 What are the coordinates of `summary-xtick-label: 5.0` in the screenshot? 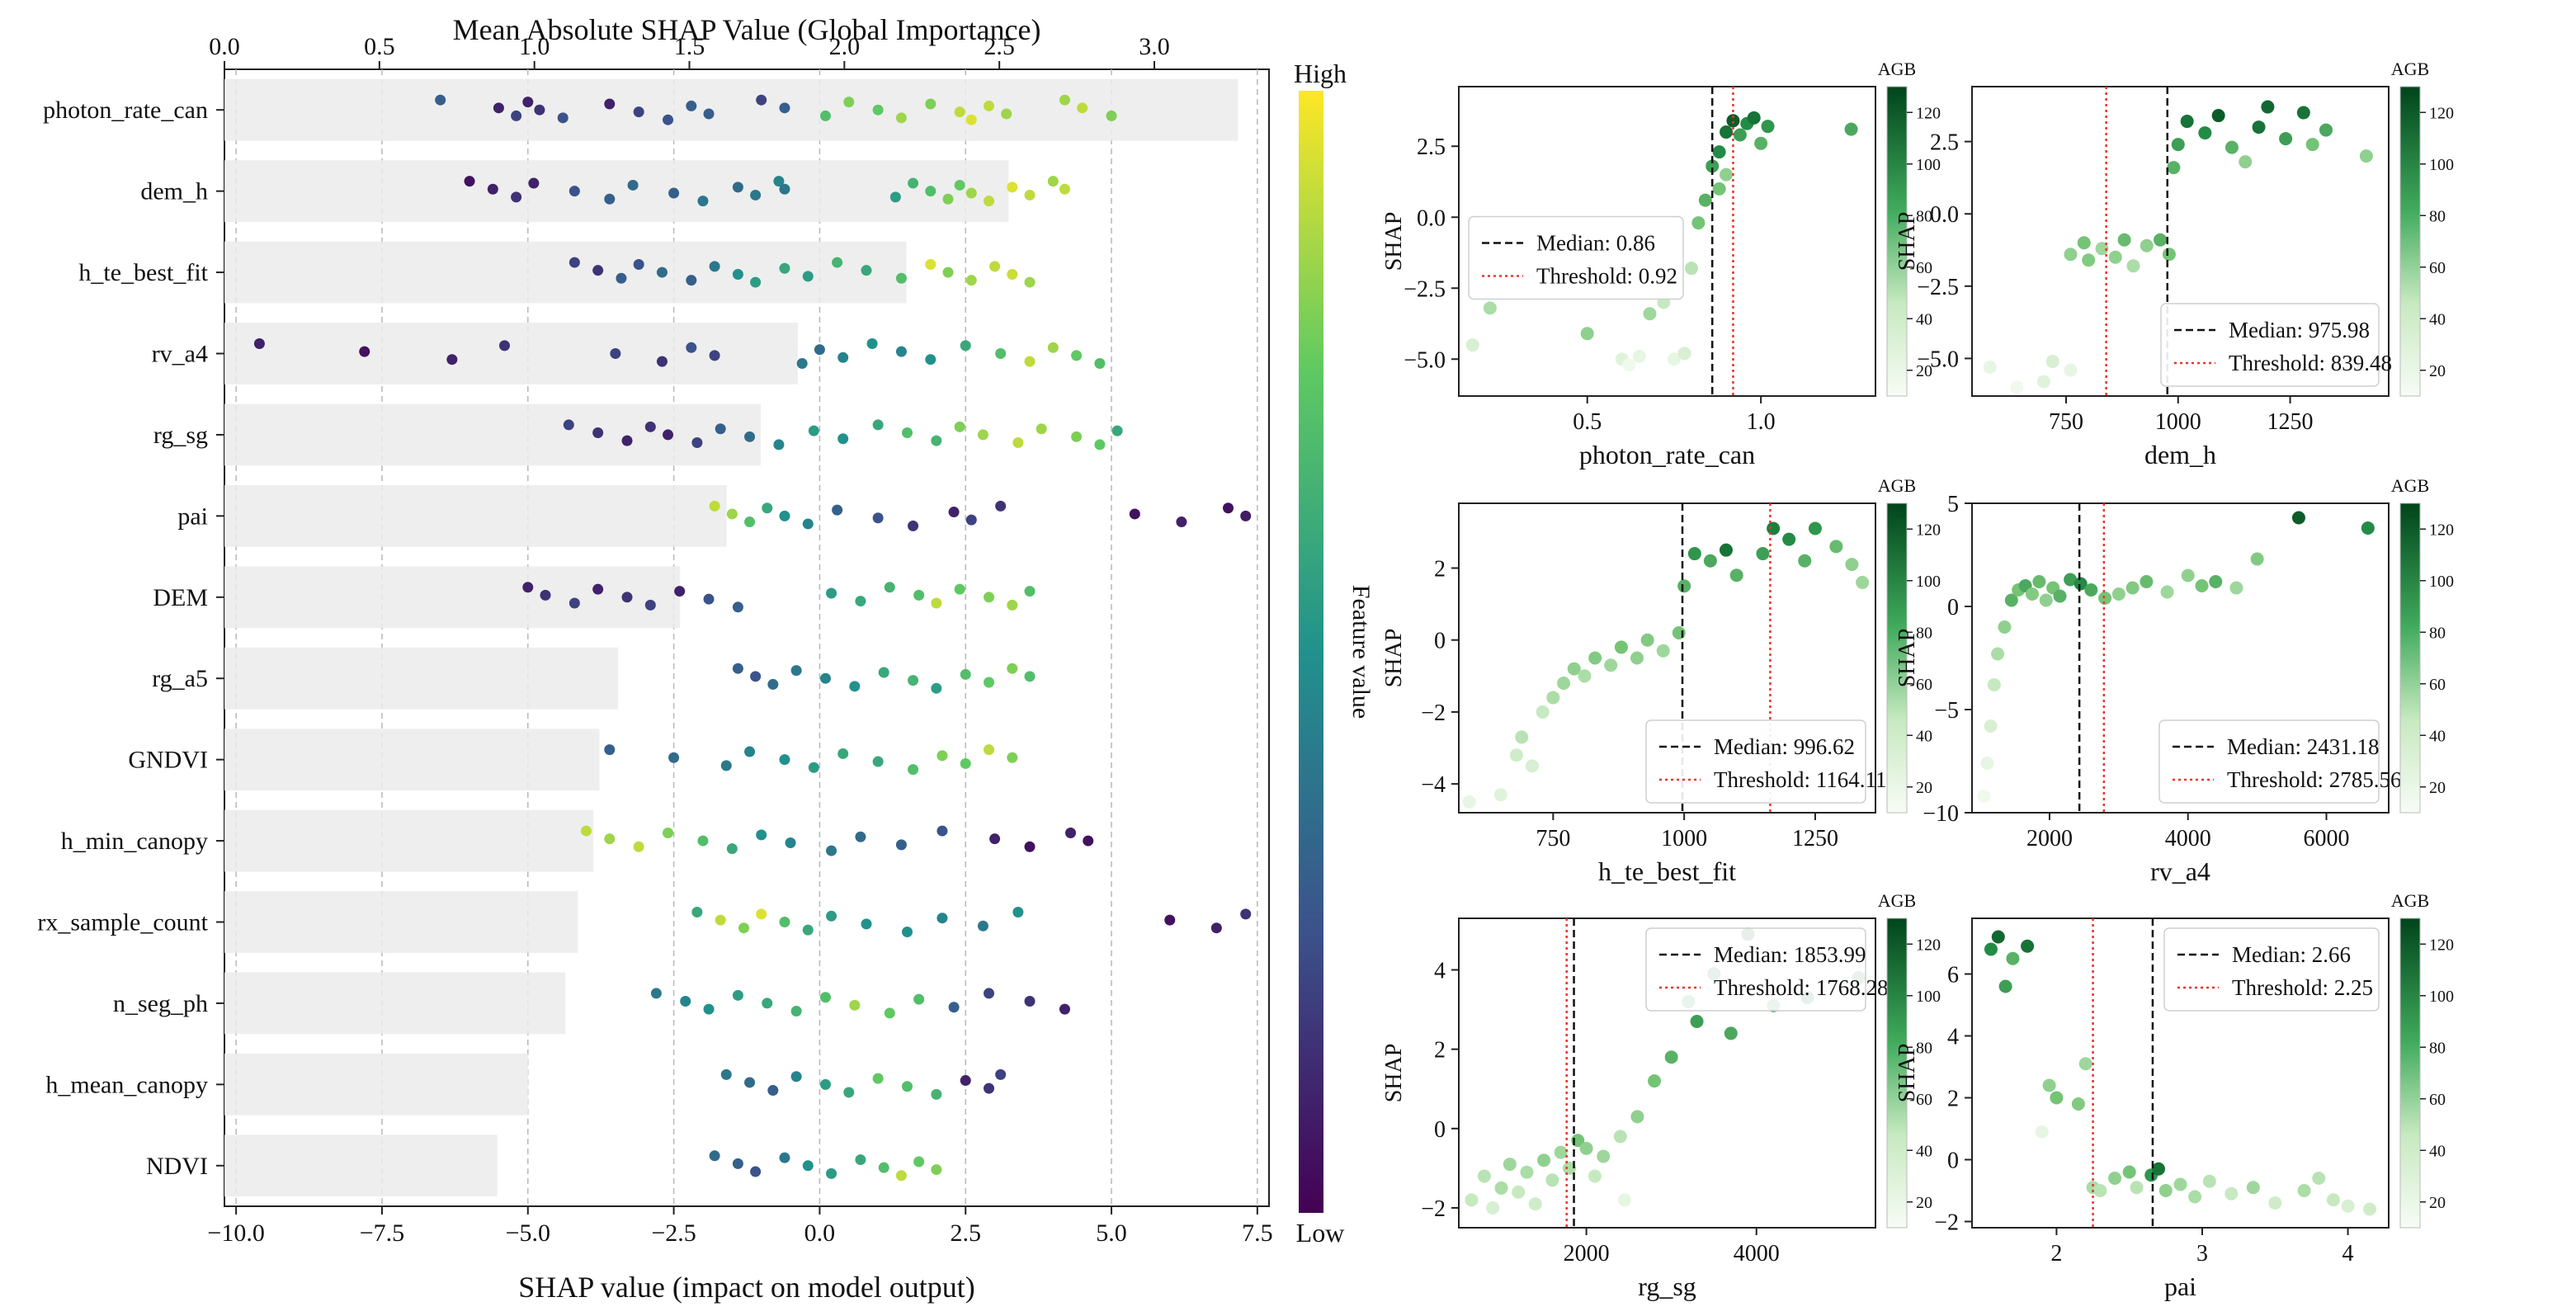 It's located at (1111, 1233).